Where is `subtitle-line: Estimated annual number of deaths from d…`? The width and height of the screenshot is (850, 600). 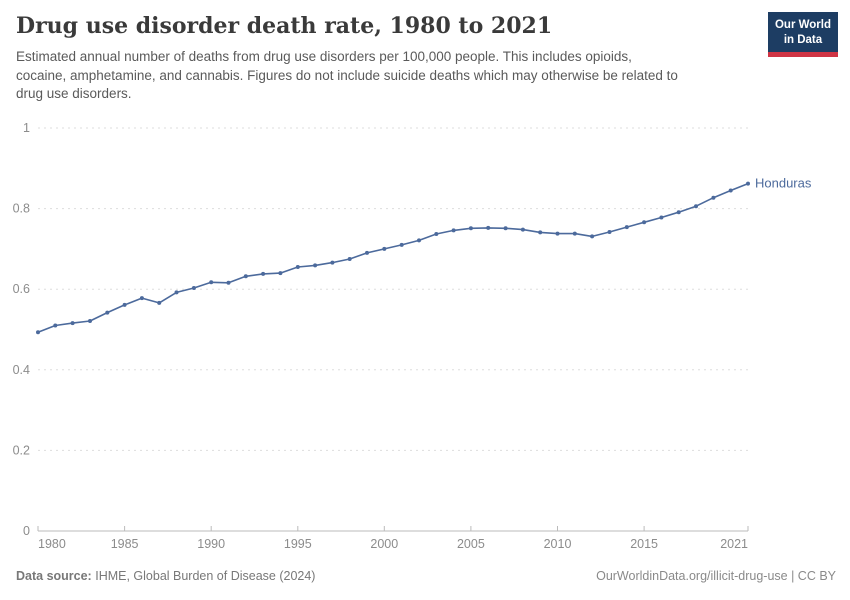 subtitle-line: Estimated annual number of deaths from d… is located at coordinates (324, 56).